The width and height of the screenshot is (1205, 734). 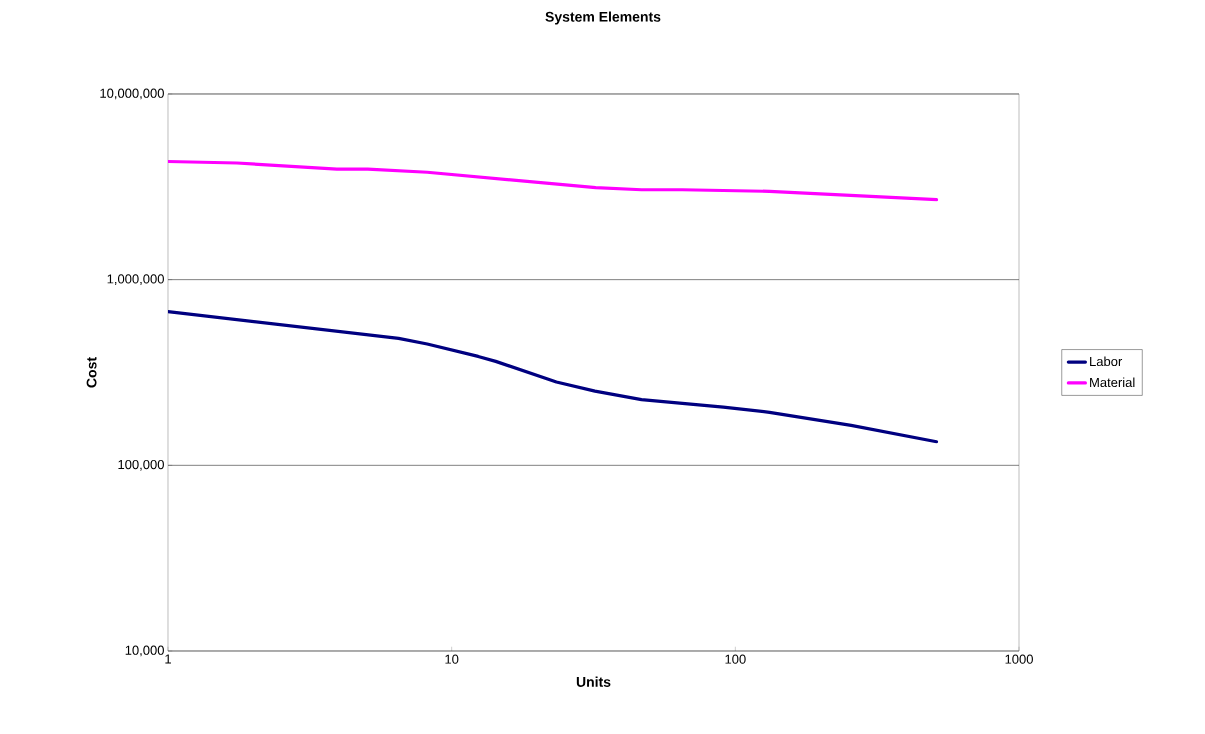 I want to click on x-tick-label: 1, so click(x=168, y=659).